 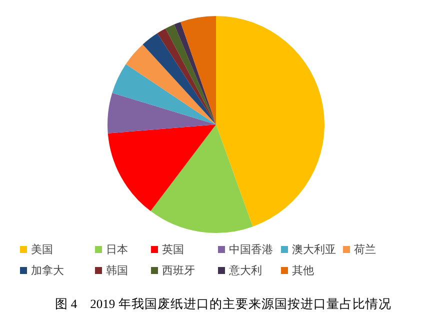 What do you see at coordinates (251, 249) in the screenshot?
I see `legend-label: 中国香港` at bounding box center [251, 249].